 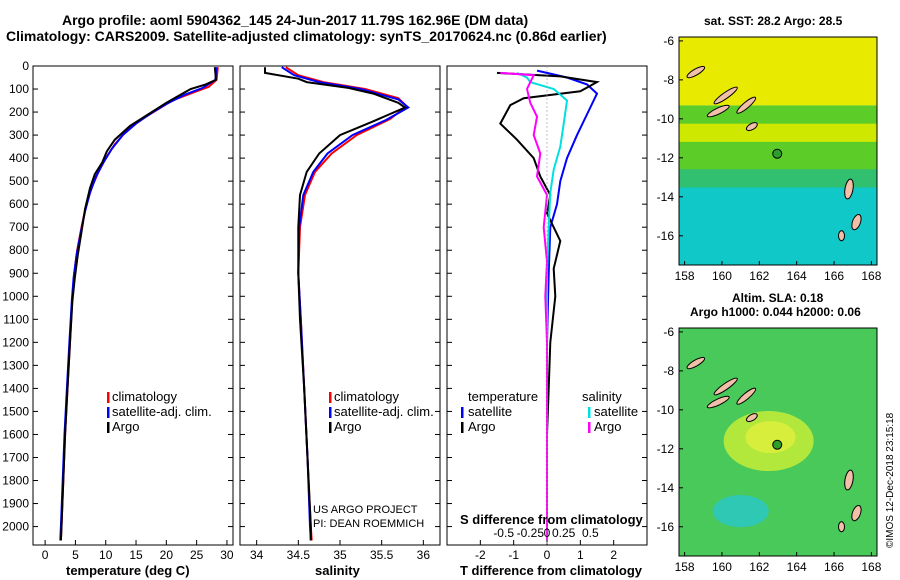 I want to click on depth-tick-label: 1600, so click(x=15, y=434).